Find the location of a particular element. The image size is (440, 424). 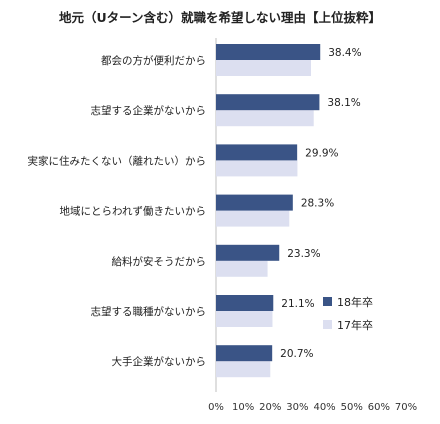

category-label-5: 給料が安そうだから is located at coordinates (159, 261).